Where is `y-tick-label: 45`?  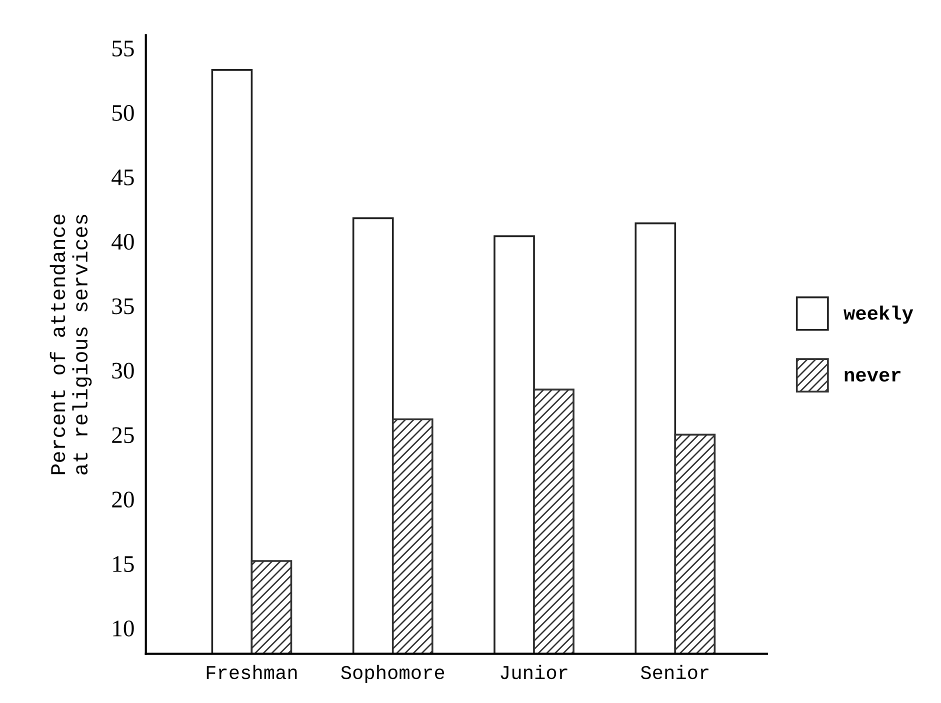 y-tick-label: 45 is located at coordinates (123, 178).